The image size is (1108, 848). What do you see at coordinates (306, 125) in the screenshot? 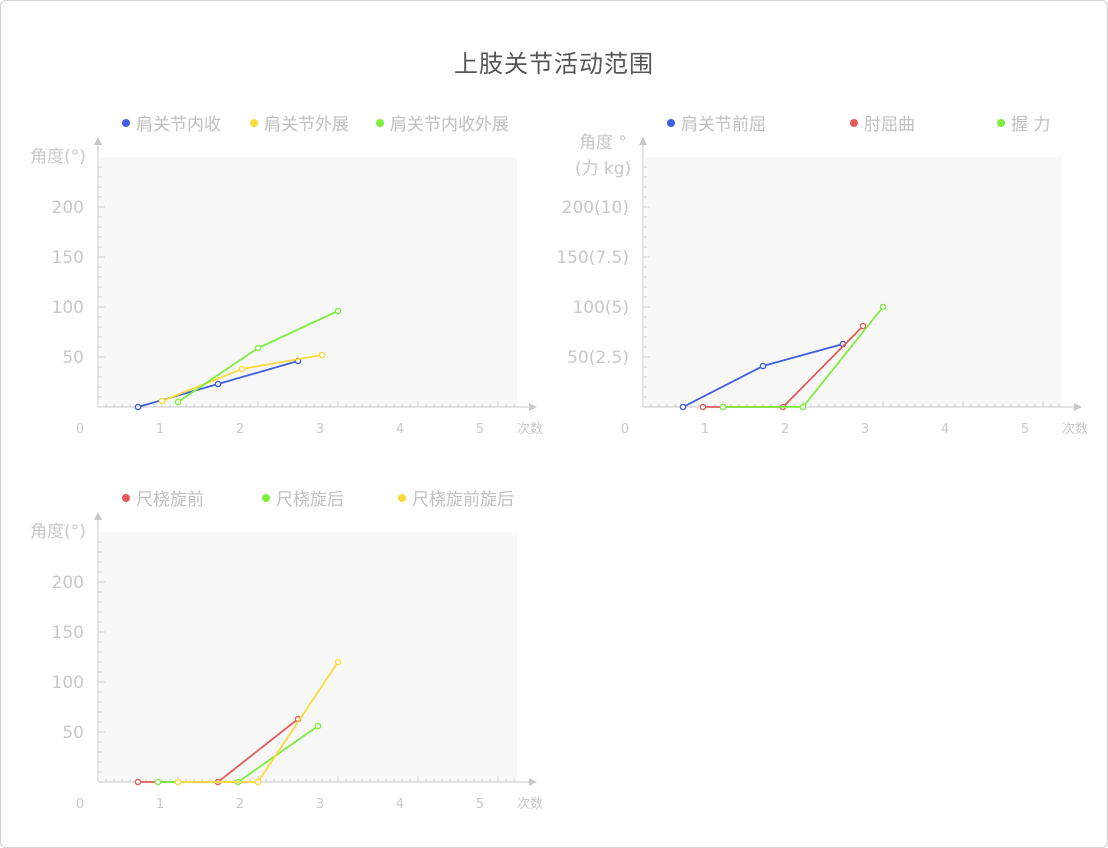
I see `legend-label: 肩关节外展` at bounding box center [306, 125].